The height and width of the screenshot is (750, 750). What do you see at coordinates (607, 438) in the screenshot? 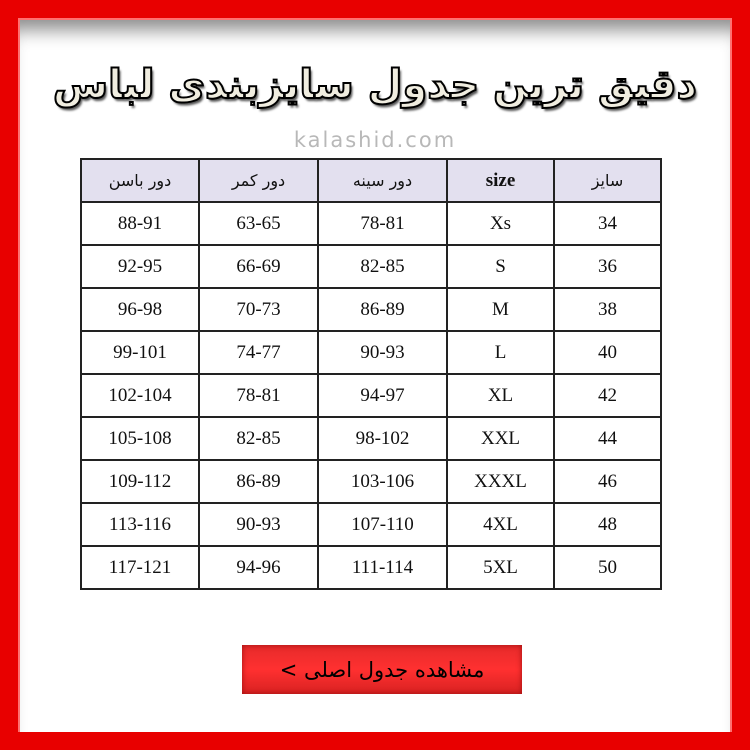
I see `cell-size-number: 44` at bounding box center [607, 438].